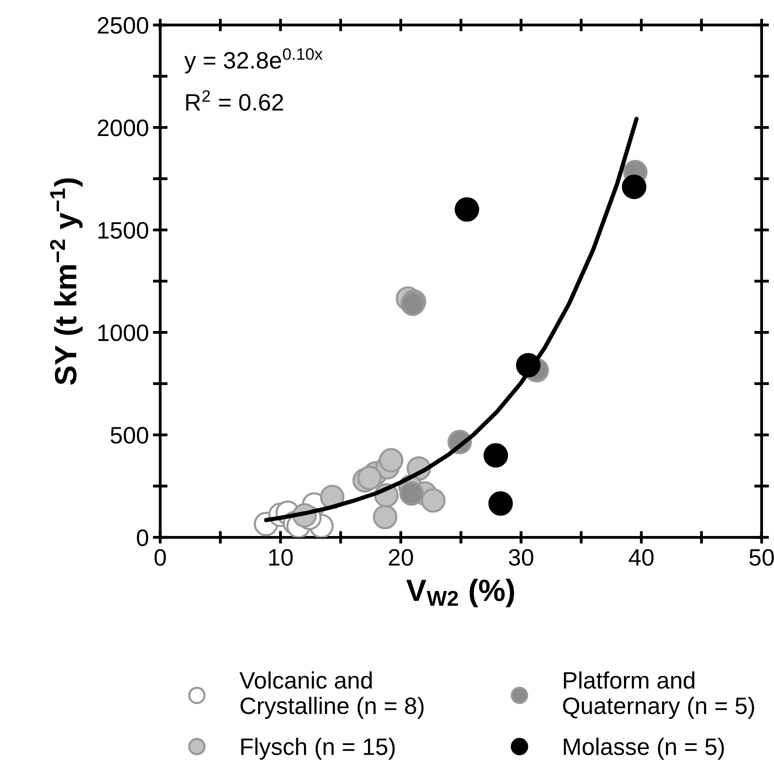 The height and width of the screenshot is (781, 774). What do you see at coordinates (123, 230) in the screenshot?
I see `y-tick-label: 1500` at bounding box center [123, 230].